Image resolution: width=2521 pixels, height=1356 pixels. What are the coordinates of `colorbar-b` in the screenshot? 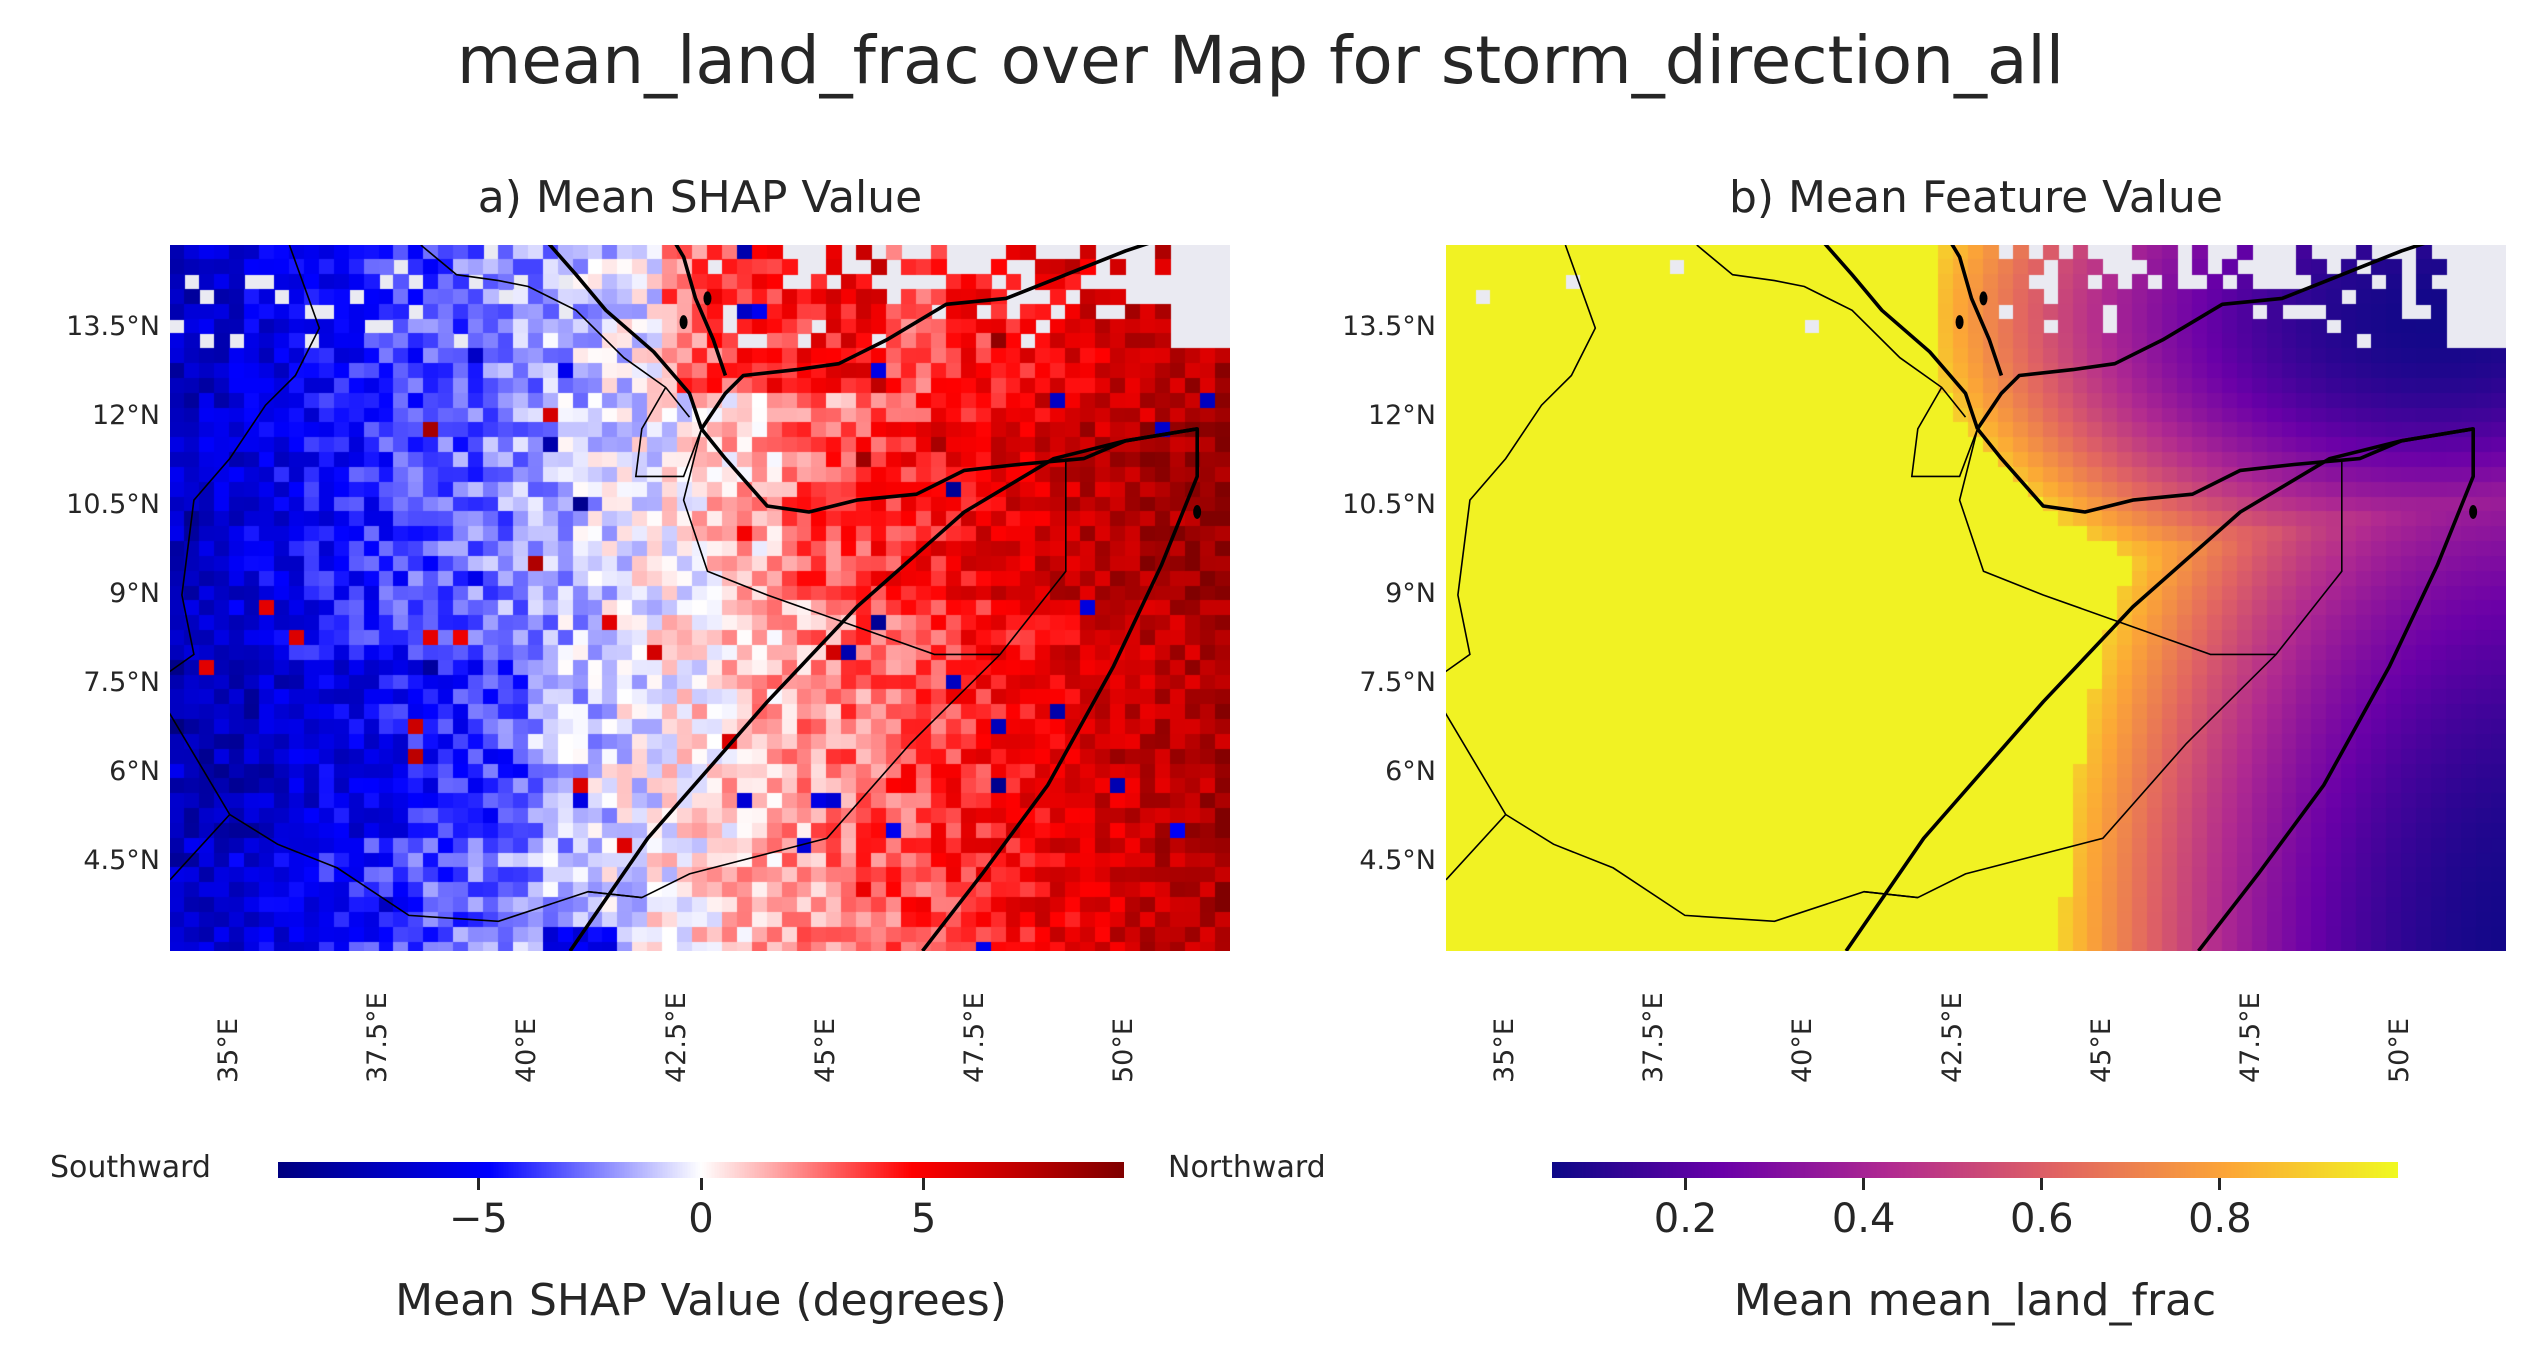 It's located at (1975, 1170).